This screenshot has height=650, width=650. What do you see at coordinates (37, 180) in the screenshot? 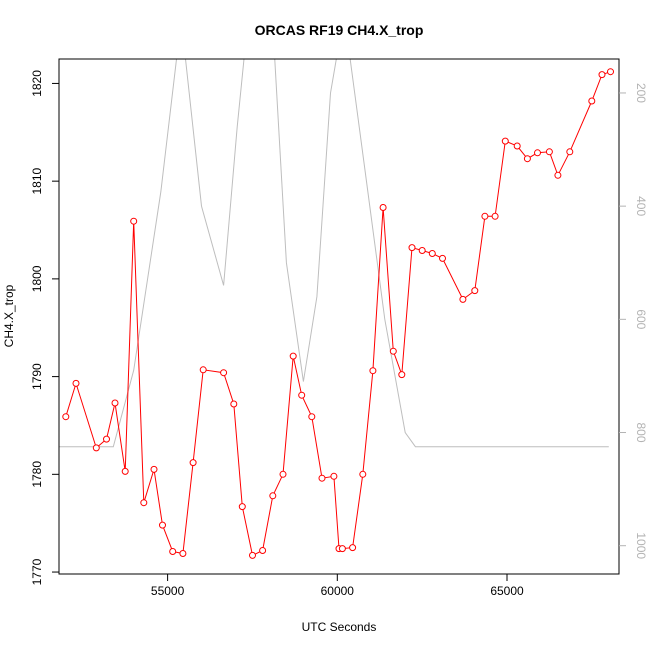
I see `y-tick-label: 1810` at bounding box center [37, 180].